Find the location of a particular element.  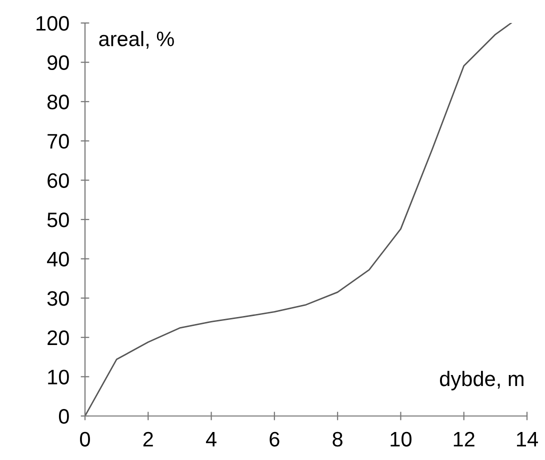

y-tick-label: 80 is located at coordinates (58, 102).